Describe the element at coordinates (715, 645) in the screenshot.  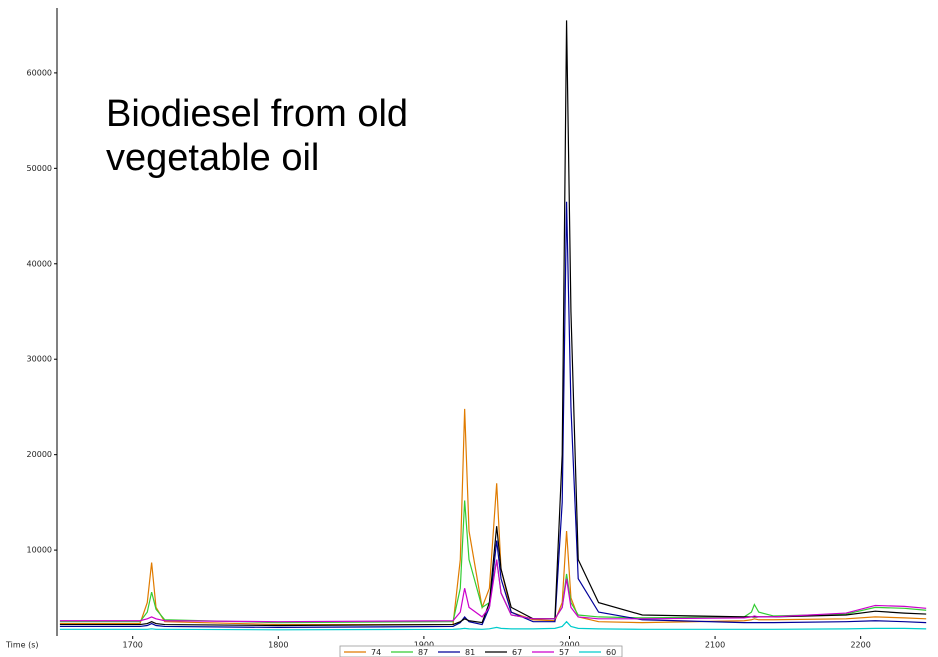
I see `x-tick-label: 2100` at that location.